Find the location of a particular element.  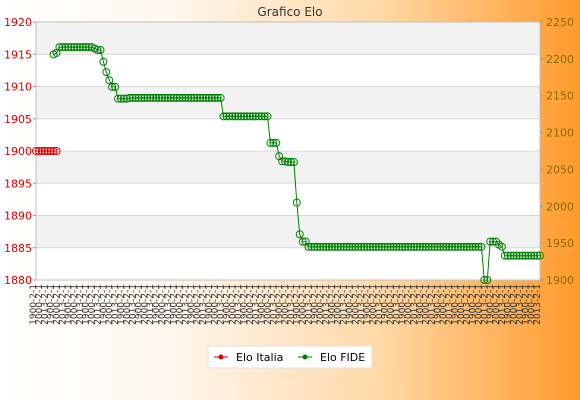

left-tick-label: 1905 is located at coordinates (18, 119).